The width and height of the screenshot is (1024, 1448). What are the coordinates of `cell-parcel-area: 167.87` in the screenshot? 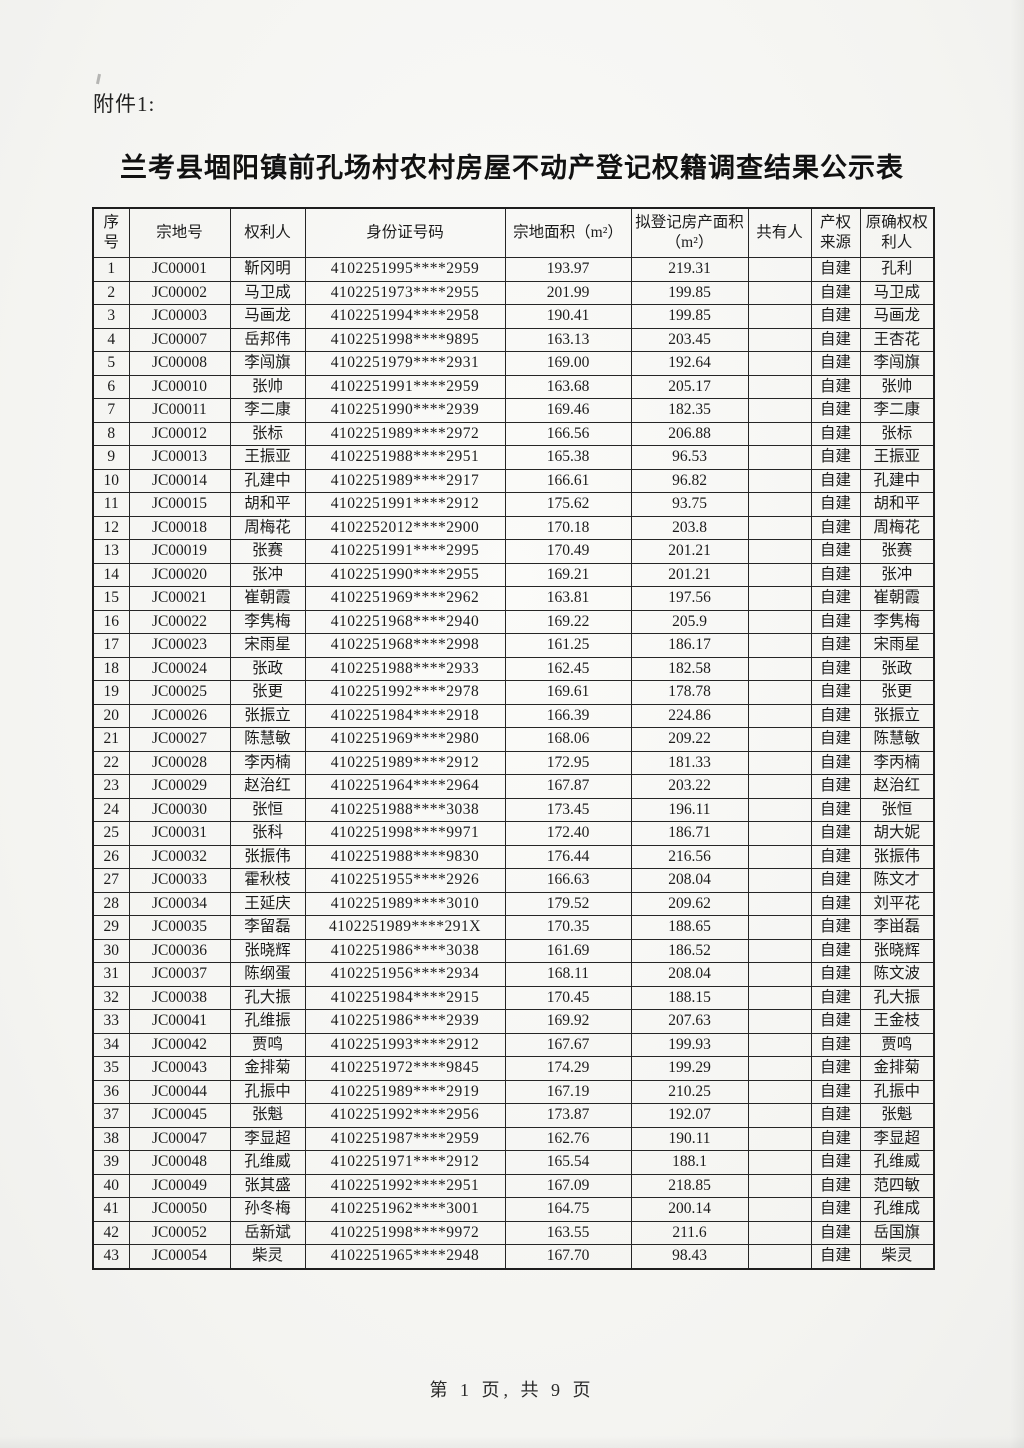 It's located at (568, 786).